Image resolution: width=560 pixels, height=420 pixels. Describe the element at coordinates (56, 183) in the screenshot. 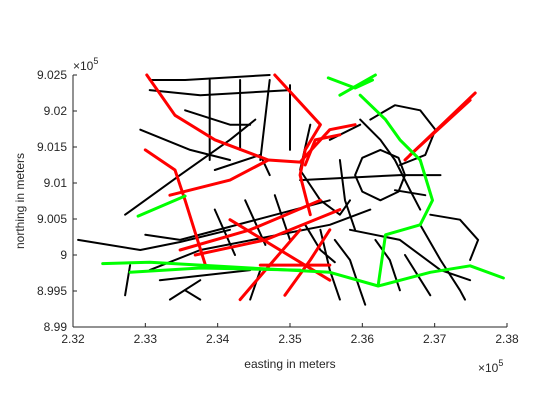

I see `y-tick-label: 9.01` at that location.